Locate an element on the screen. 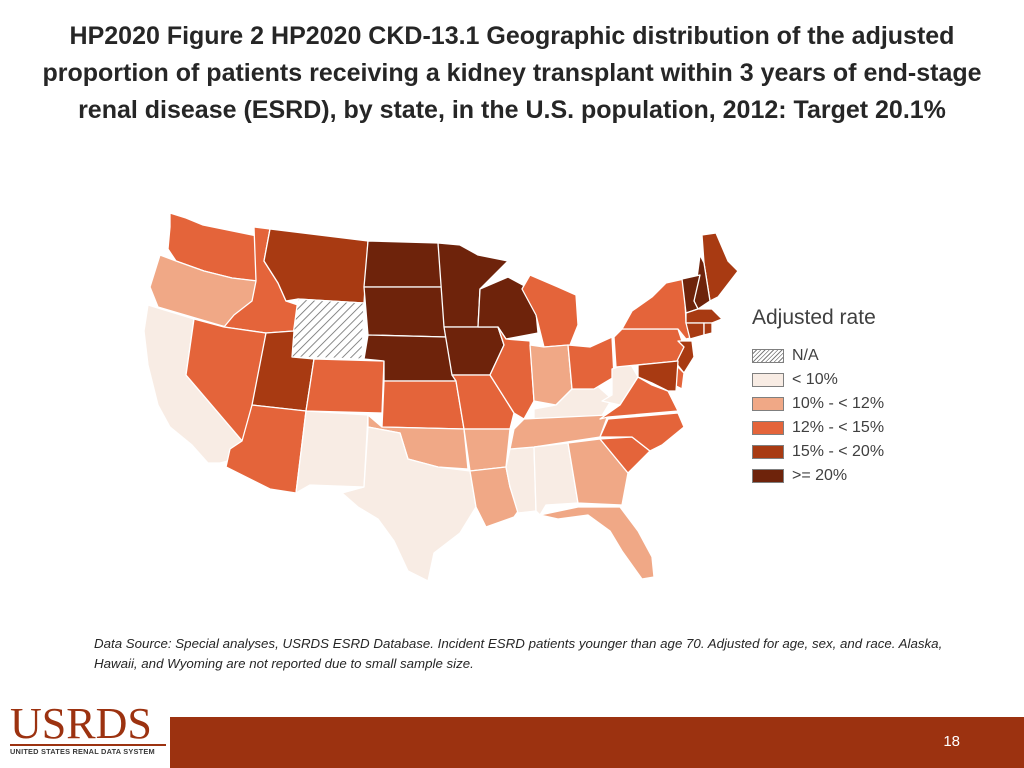 The image size is (1024, 768). state-RI is located at coordinates (708, 329).